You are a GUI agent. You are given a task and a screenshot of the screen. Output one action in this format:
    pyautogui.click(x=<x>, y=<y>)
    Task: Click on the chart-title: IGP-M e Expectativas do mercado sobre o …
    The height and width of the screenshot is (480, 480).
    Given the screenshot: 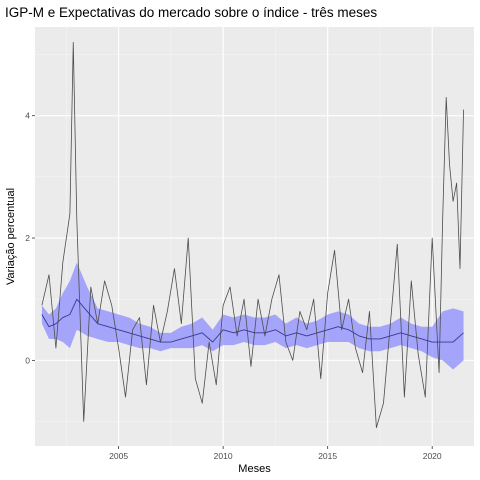 What is the action you would take?
    pyautogui.click(x=191, y=12)
    